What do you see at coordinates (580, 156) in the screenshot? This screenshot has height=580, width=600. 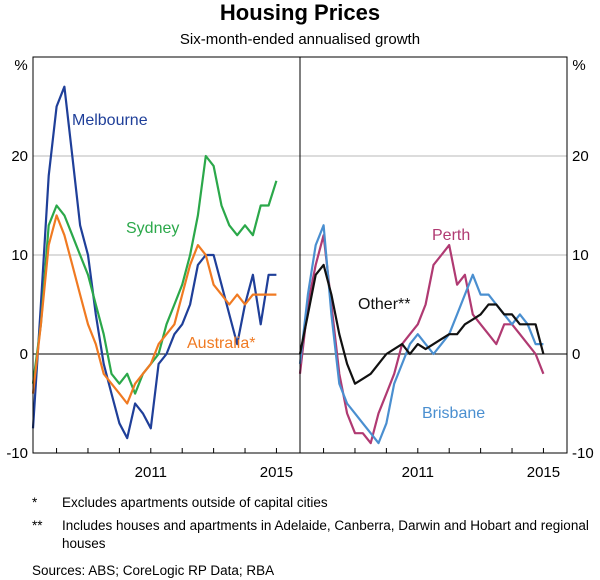 I see `right-y-tick-label: 20` at bounding box center [580, 156].